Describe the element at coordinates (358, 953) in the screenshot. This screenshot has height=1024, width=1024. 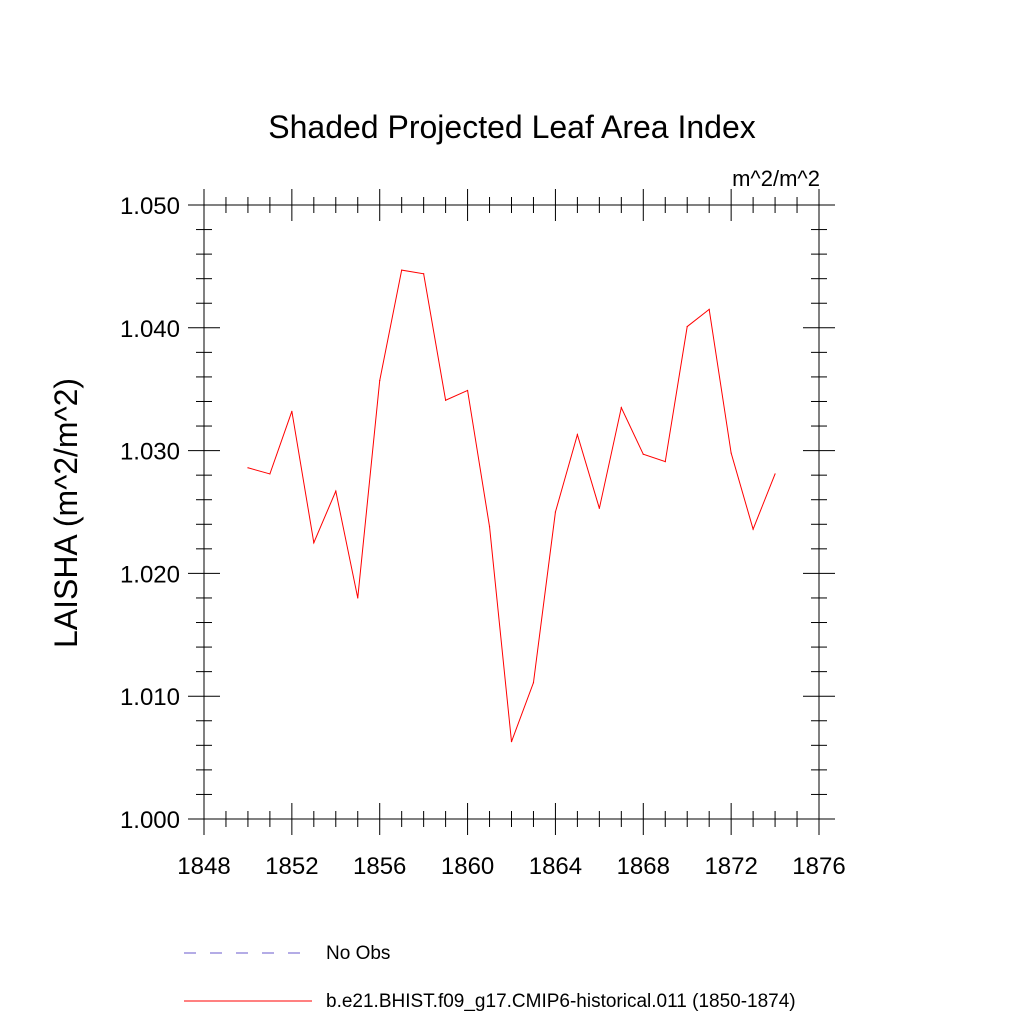
I see `legend-label-no-obs: No Obs` at that location.